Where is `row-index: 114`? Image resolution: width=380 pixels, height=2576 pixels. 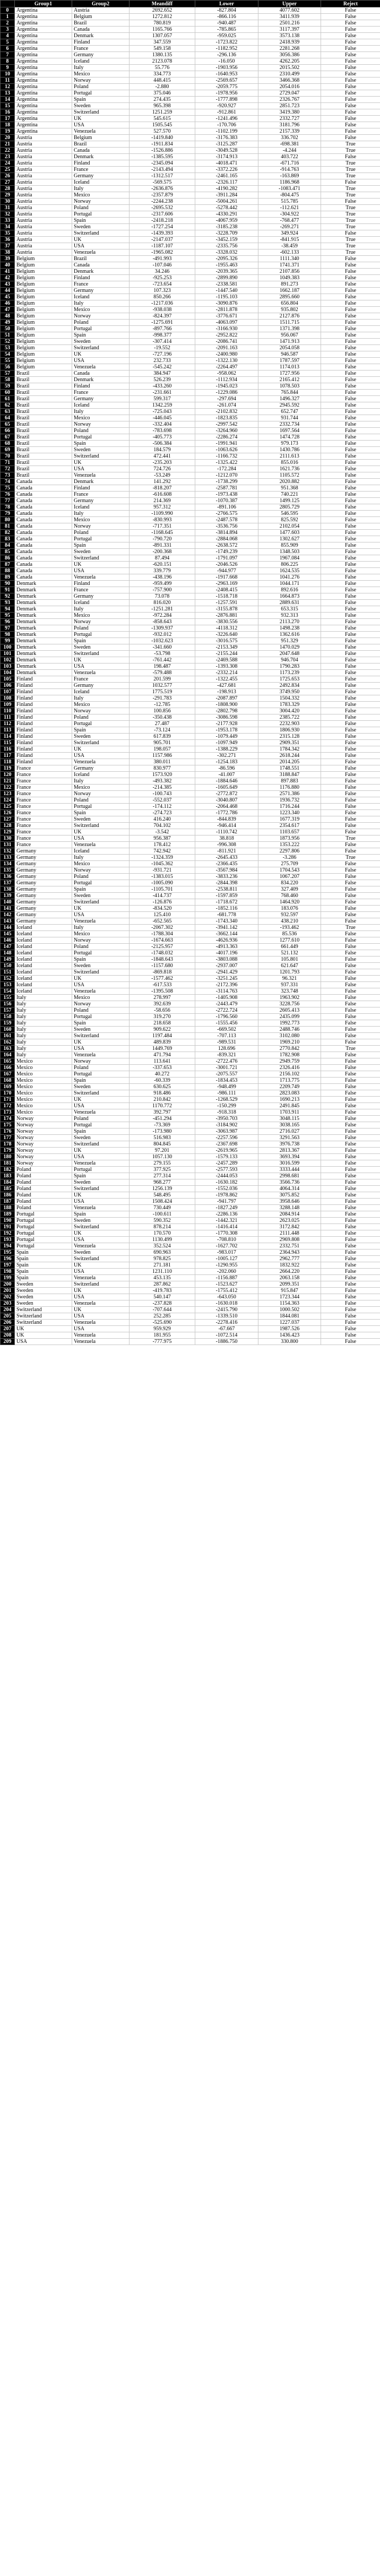 row-index: 114 is located at coordinates (8, 737).